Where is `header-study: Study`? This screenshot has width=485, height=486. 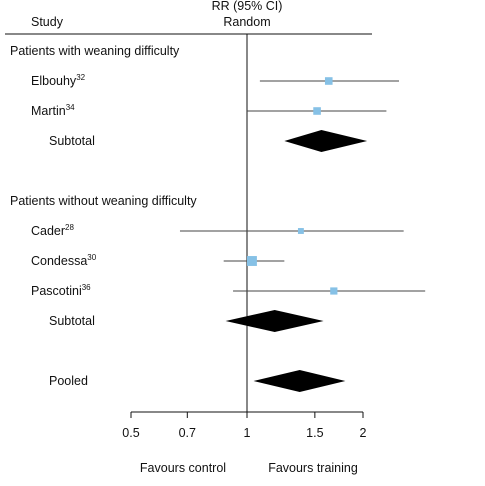
header-study: Study is located at coordinates (47, 22).